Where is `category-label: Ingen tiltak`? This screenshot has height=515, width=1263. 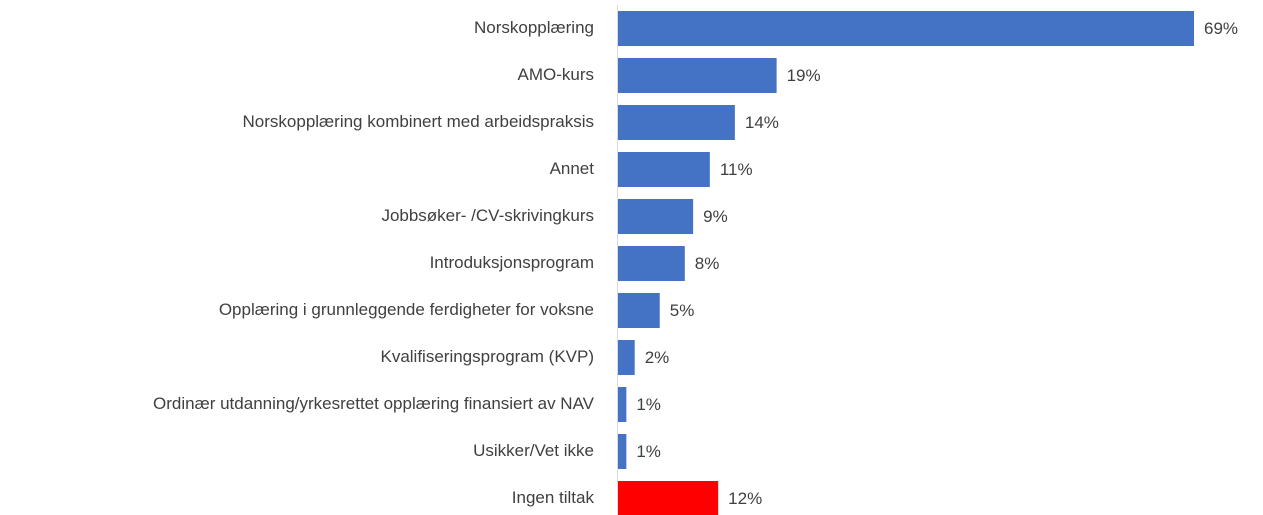 category-label: Ingen tiltak is located at coordinates (553, 497).